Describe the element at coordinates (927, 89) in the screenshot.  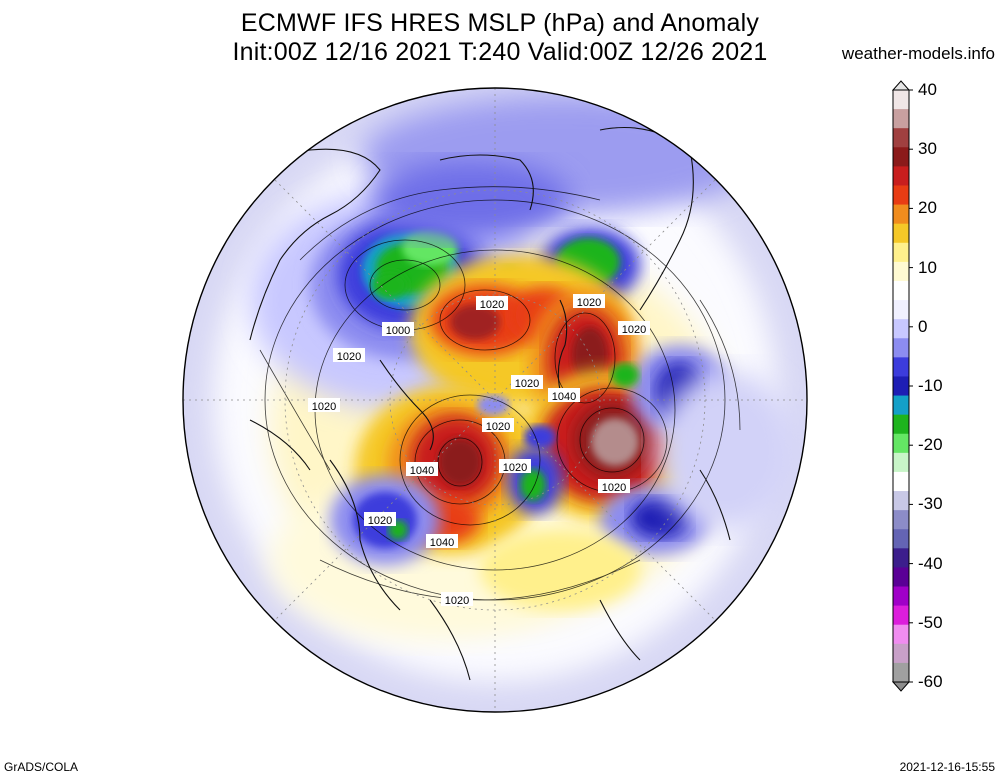
I see `colorbar-tick-label: 40` at that location.